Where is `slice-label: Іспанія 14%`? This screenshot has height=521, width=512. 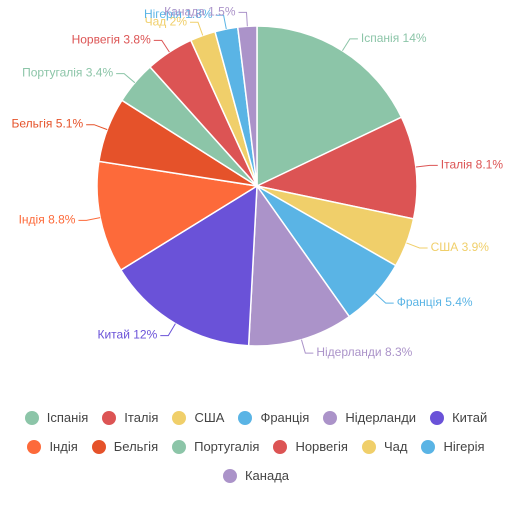
slice-label: Іспанія 14% is located at coordinates (394, 38).